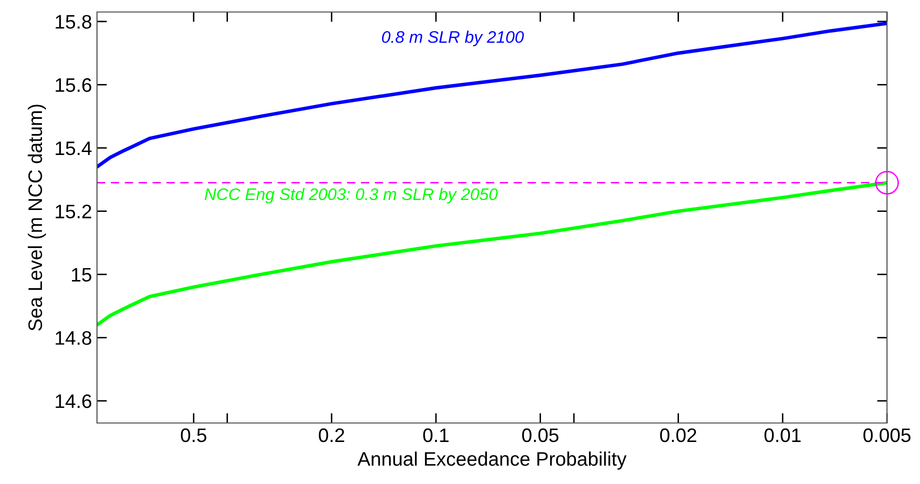  What do you see at coordinates (82, 275) in the screenshot?
I see `y-tick-label: 15` at bounding box center [82, 275].